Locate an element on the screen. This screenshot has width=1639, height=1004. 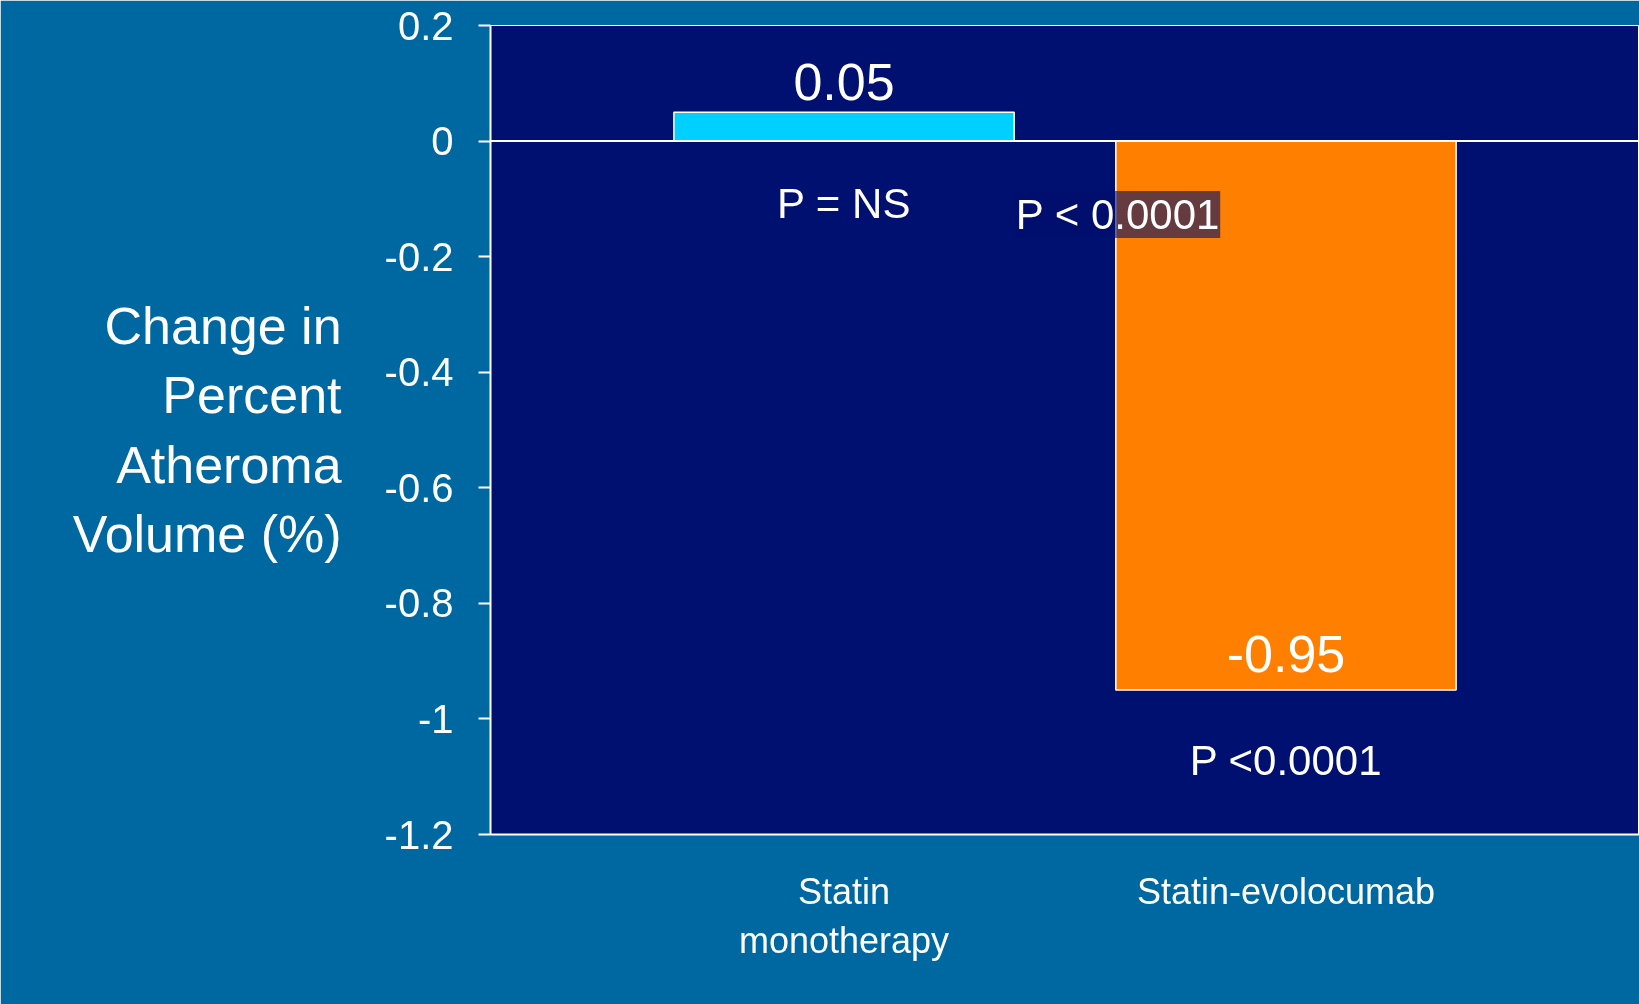
annotation: P <0.0001 is located at coordinates (1285, 760).